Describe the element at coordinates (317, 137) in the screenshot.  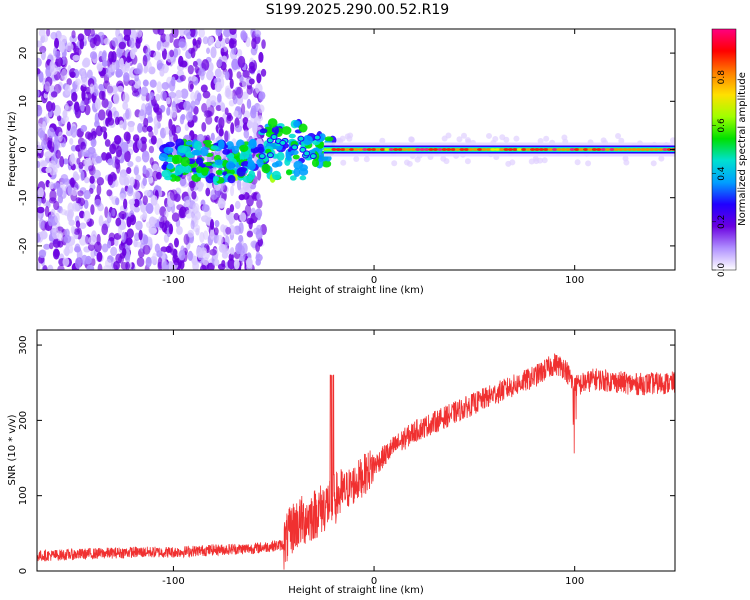
I see `spectrogram-signal-knot` at that location.